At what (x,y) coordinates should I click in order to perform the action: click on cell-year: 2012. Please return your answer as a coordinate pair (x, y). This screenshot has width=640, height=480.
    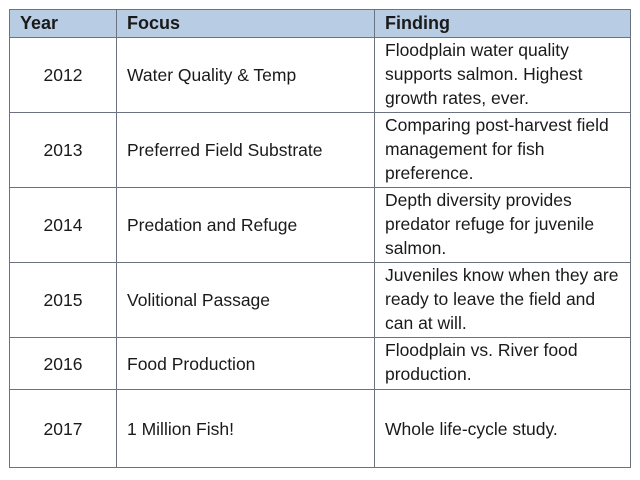
    Looking at the image, I should click on (63, 75).